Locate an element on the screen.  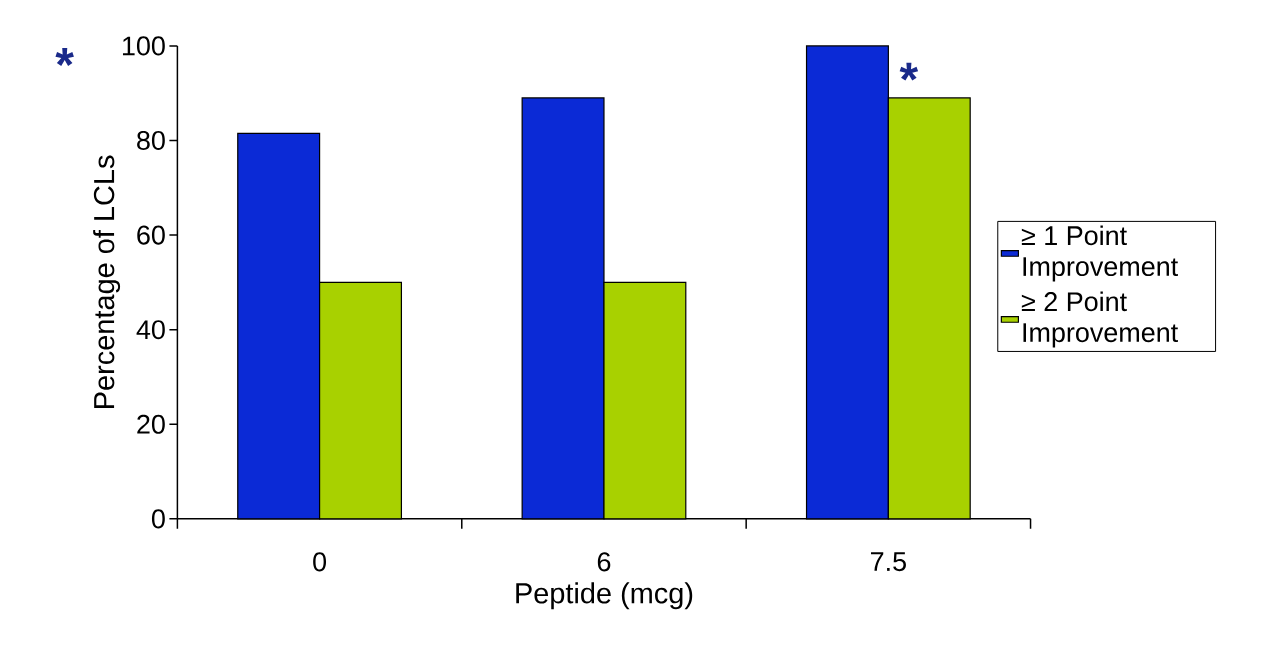
y-tick-label: 40 is located at coordinates (150, 330).